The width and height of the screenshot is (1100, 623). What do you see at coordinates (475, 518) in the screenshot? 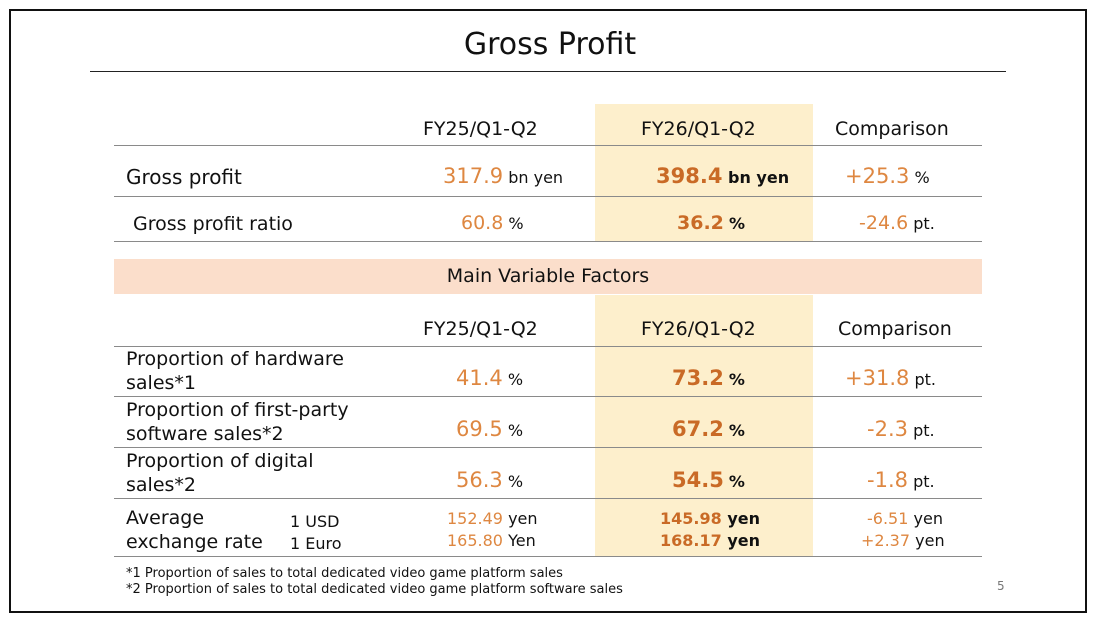
I see `usd-fy25-value: 152.49` at bounding box center [475, 518].